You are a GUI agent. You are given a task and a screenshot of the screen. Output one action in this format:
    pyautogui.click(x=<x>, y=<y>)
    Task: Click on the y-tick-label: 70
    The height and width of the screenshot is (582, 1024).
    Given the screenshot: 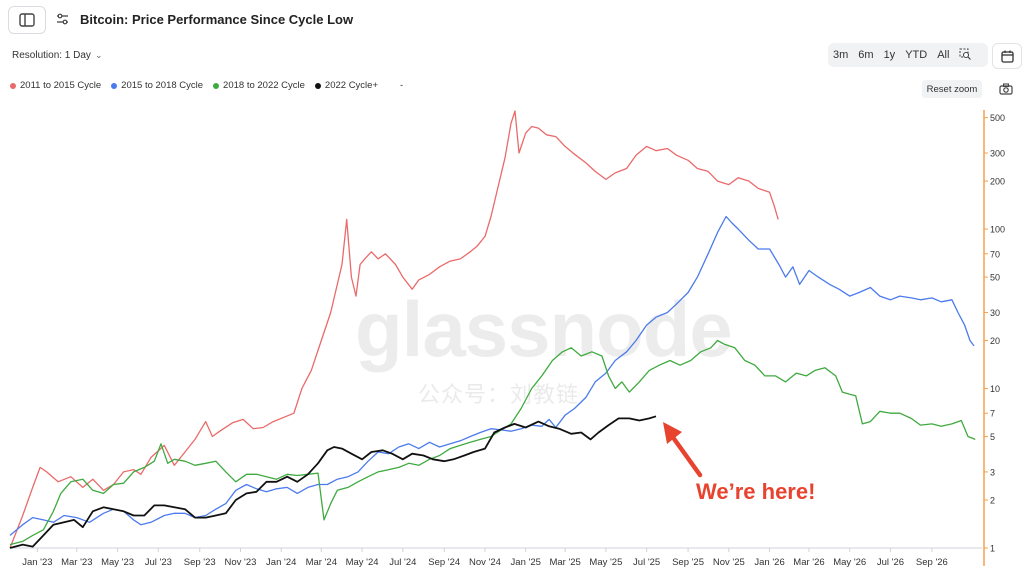 What is the action you would take?
    pyautogui.click(x=995, y=254)
    